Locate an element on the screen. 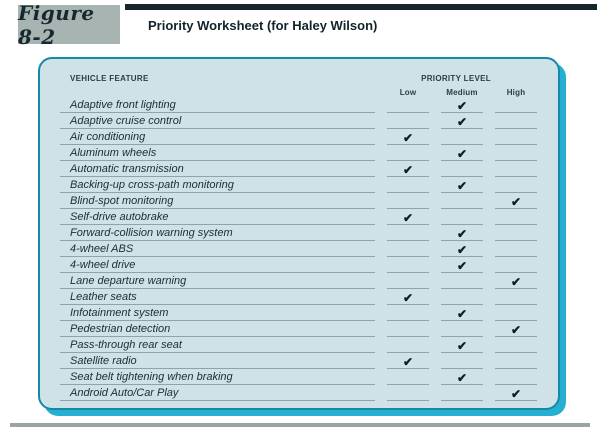 This screenshot has height=446, width=602. feature-name: Android Auto/Car Play is located at coordinates (217, 394).